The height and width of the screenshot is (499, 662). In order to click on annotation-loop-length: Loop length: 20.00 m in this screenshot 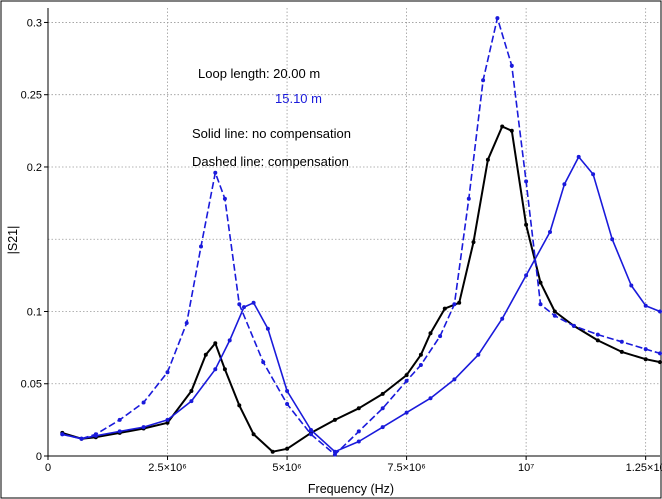, I will do `click(259, 73)`.